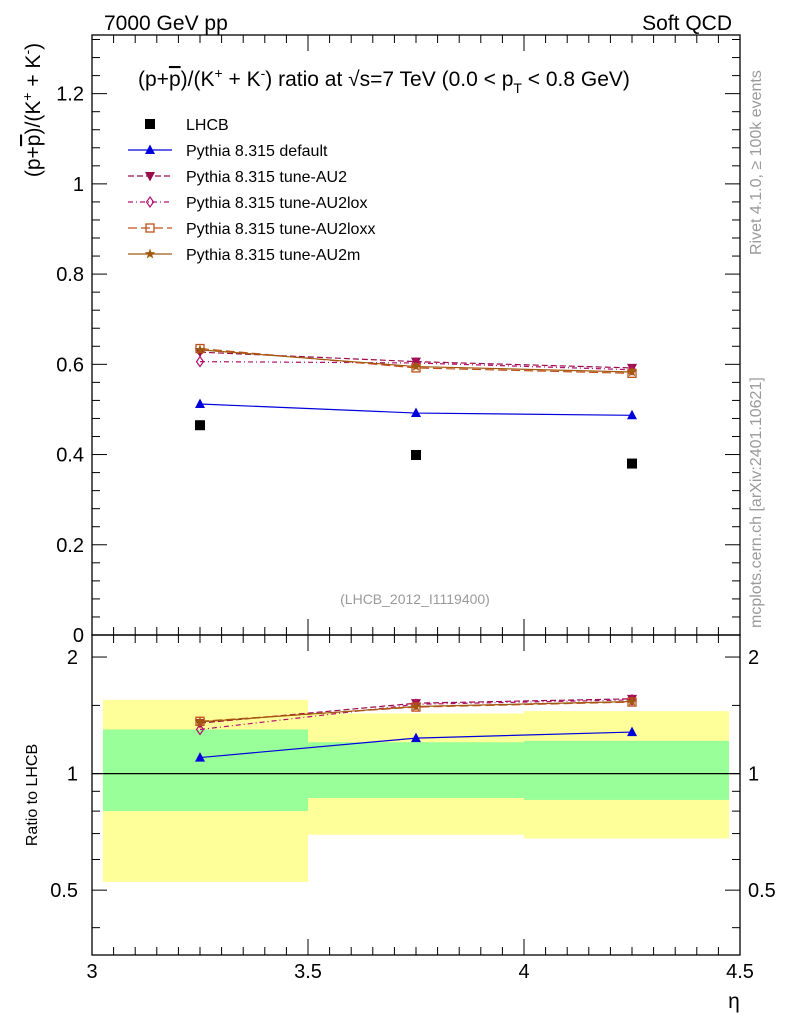  What do you see at coordinates (70, 95) in the screenshot?
I see `y-tick-label: 1.2` at bounding box center [70, 95].